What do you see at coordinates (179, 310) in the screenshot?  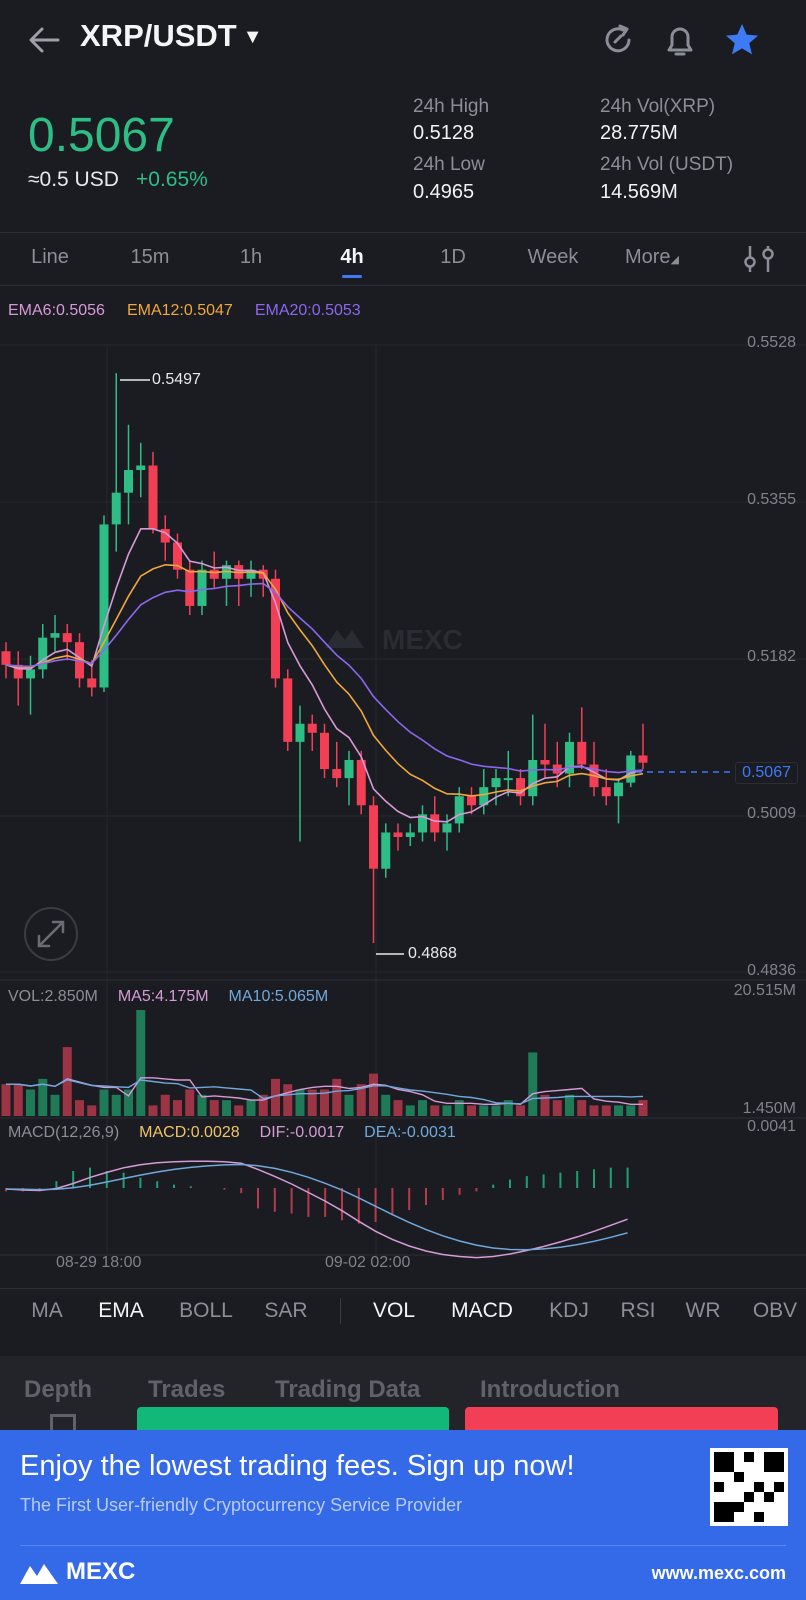 I see `ema12-value: EMA12:0.5047` at bounding box center [179, 310].